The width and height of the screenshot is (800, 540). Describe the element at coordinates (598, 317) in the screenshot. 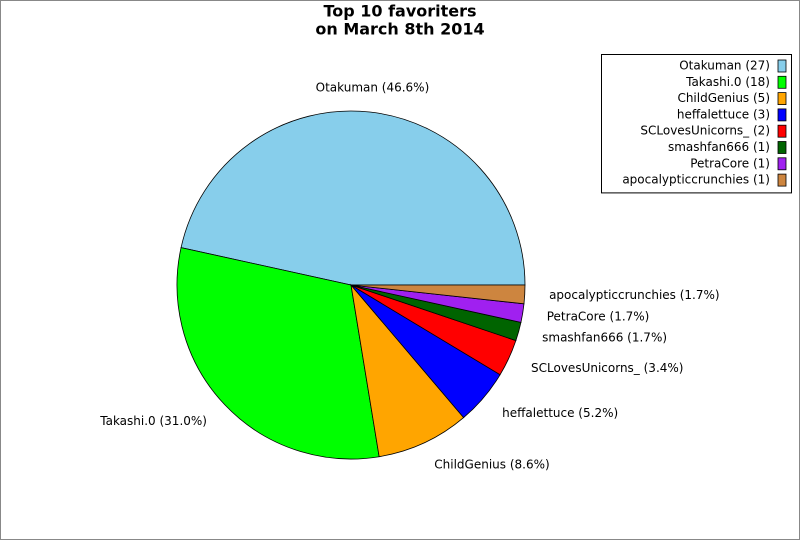

I see `slice-label: PetraCore (1.7%)` at that location.